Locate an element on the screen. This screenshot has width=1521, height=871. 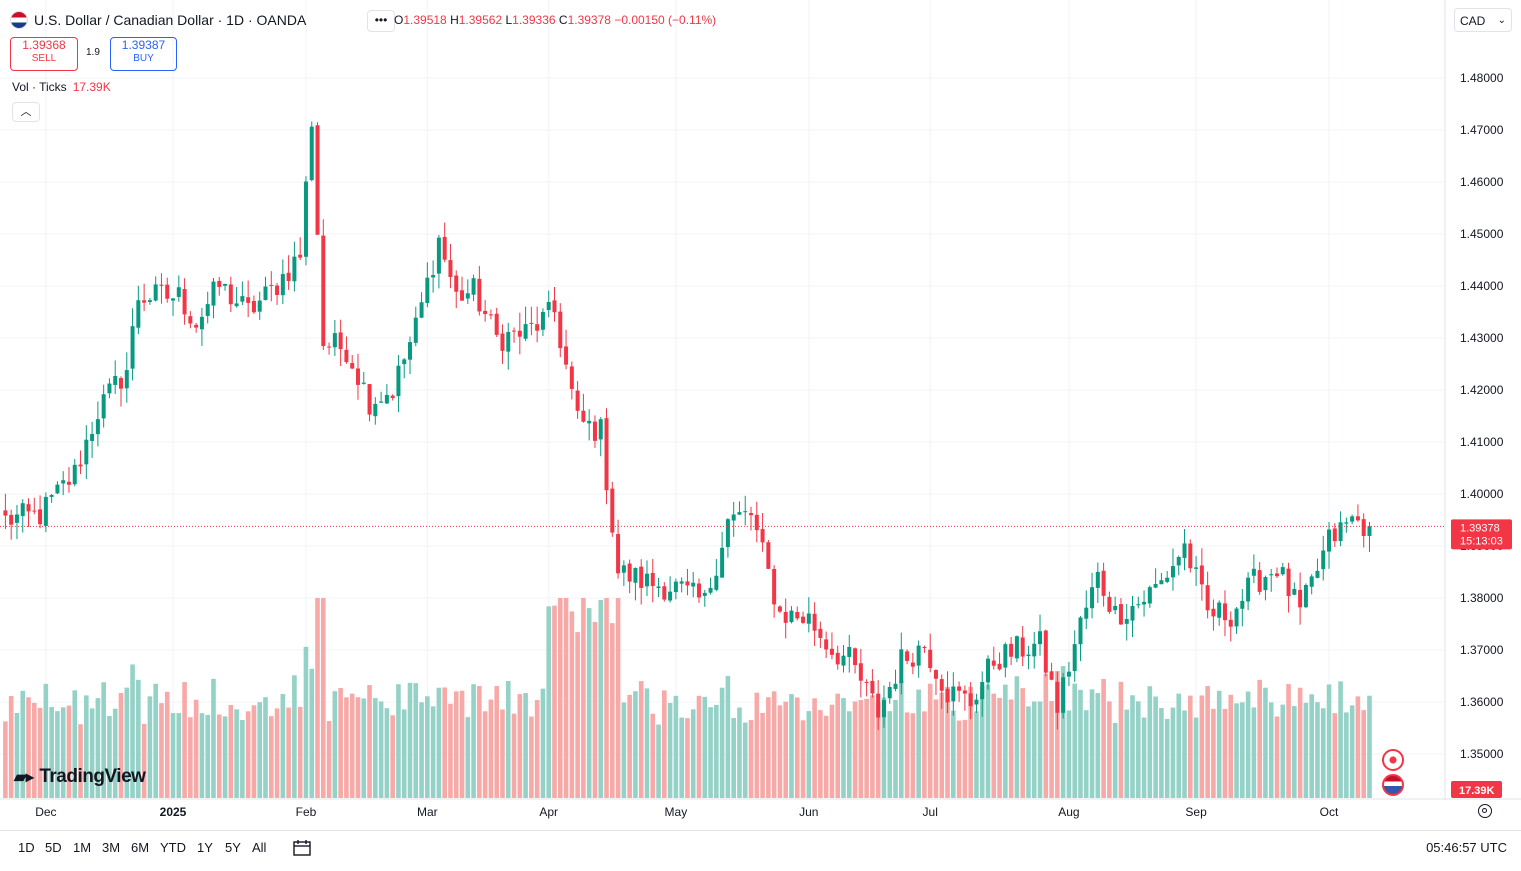
last-price-badge is located at coordinates (1481, 534).